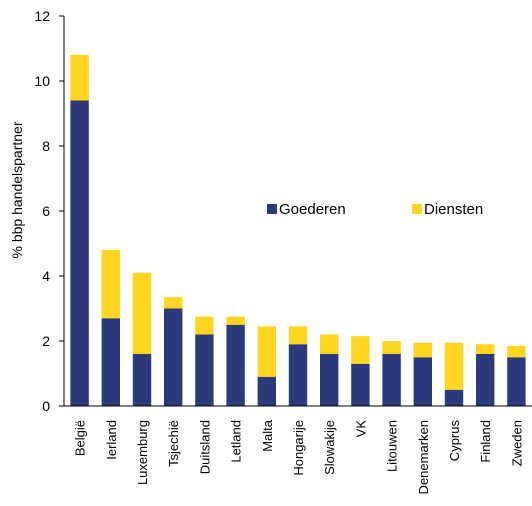  Describe the element at coordinates (375, 209) in the screenshot. I see `legend: Goederen Diensten` at that location.